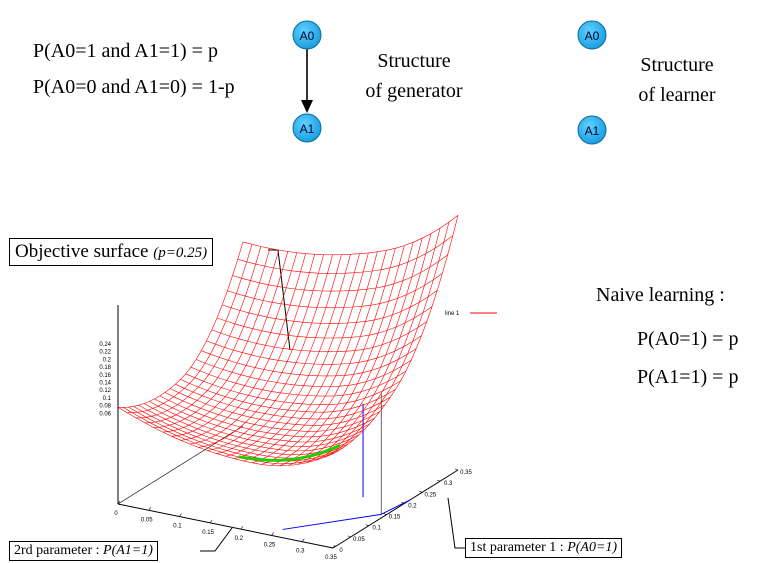 The height and width of the screenshot is (563, 764). Describe the element at coordinates (592, 547) in the screenshot. I see `first-parameter-var: P(A0=1)` at that location.